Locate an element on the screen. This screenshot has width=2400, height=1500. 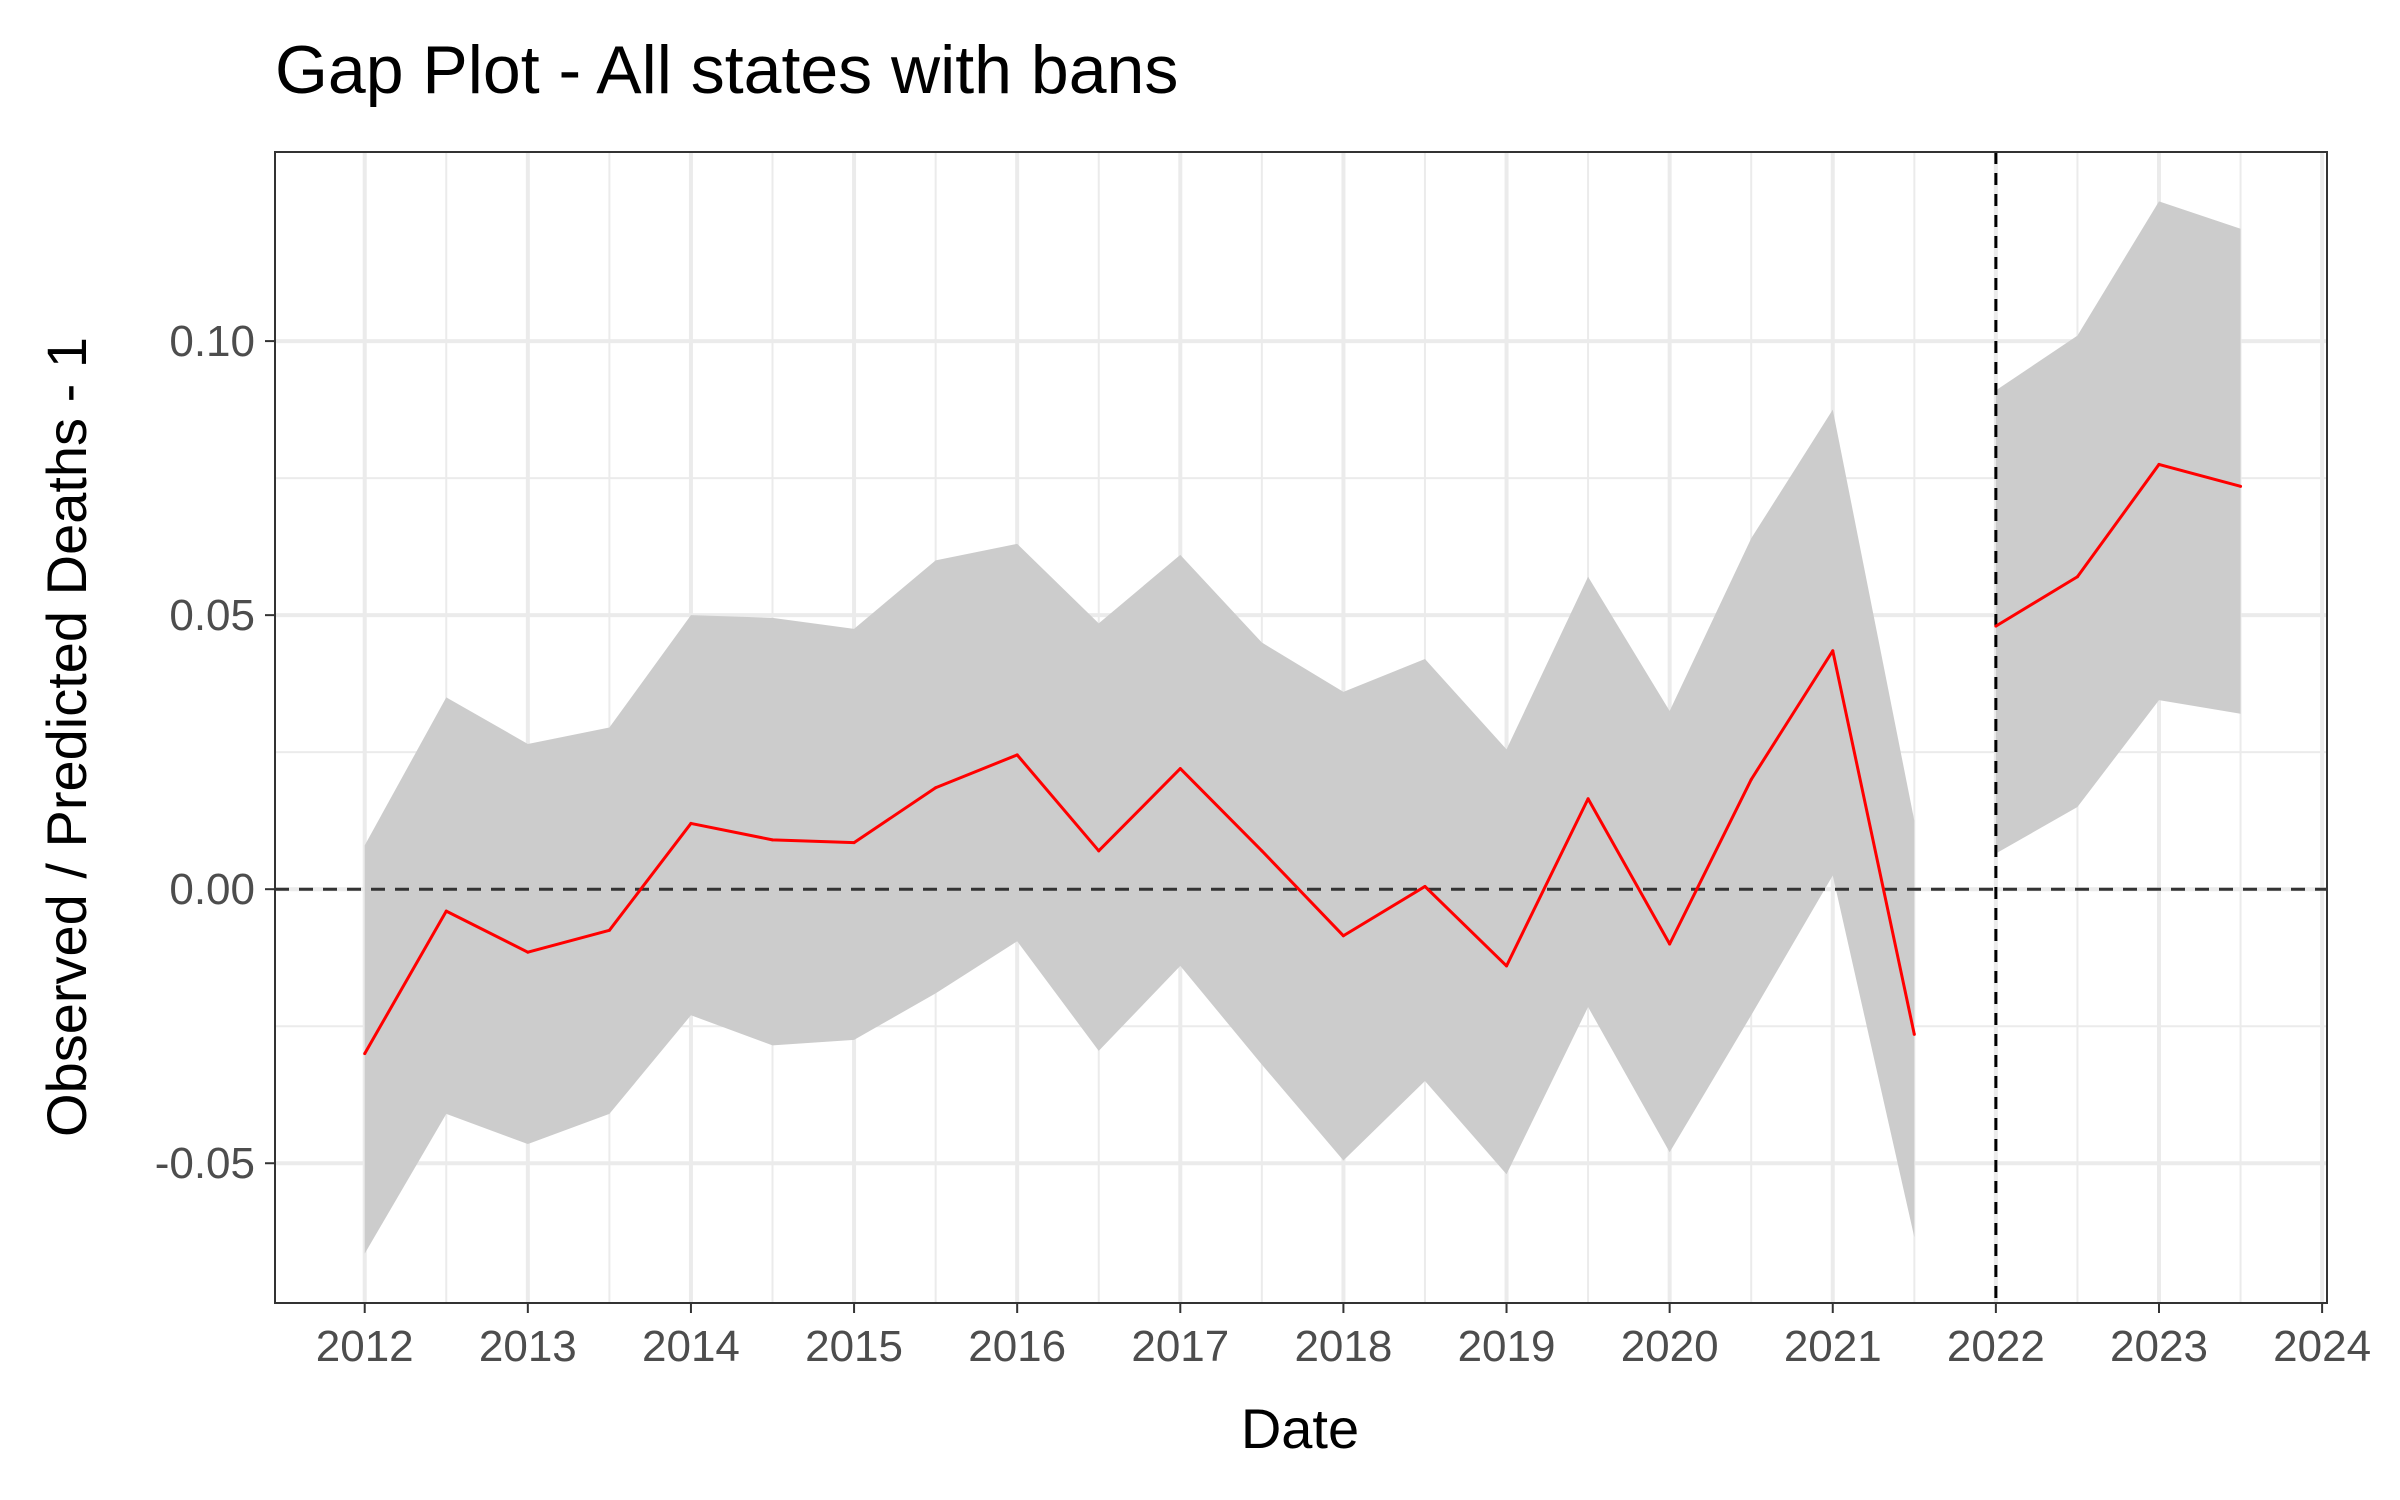
x-tick-label: 2013 is located at coordinates (528, 1346).